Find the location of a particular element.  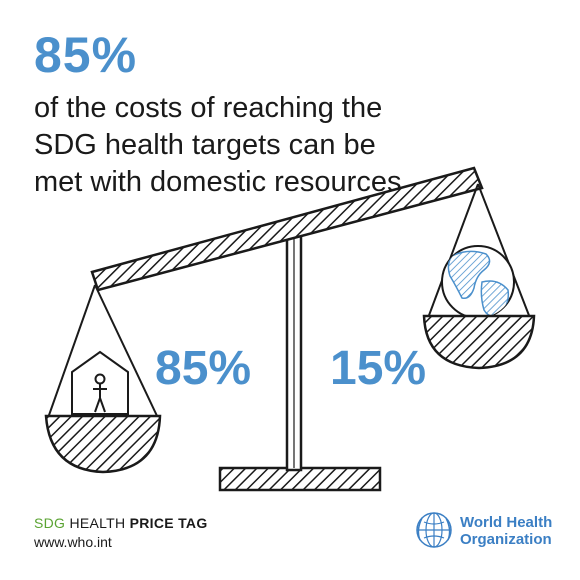

left-pan-percentage: 85% is located at coordinates (203, 368).